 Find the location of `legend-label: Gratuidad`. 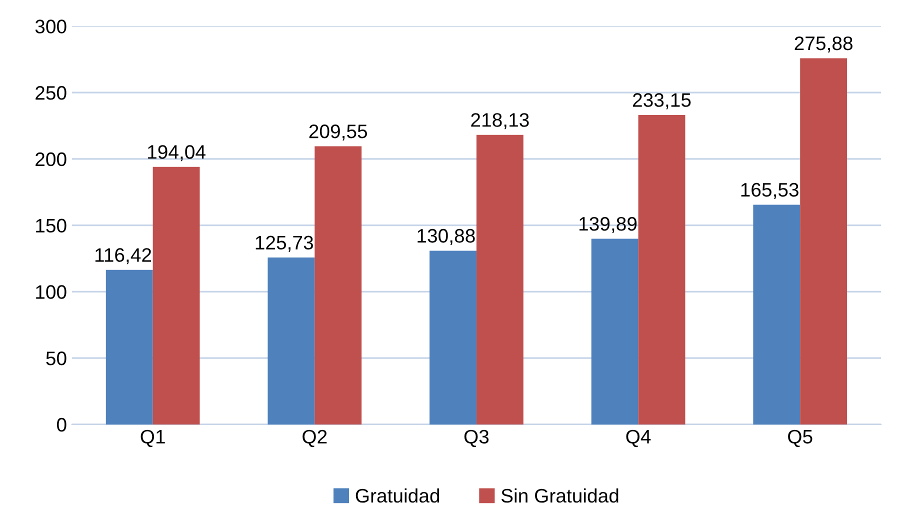

legend-label: Gratuidad is located at coordinates (398, 495).